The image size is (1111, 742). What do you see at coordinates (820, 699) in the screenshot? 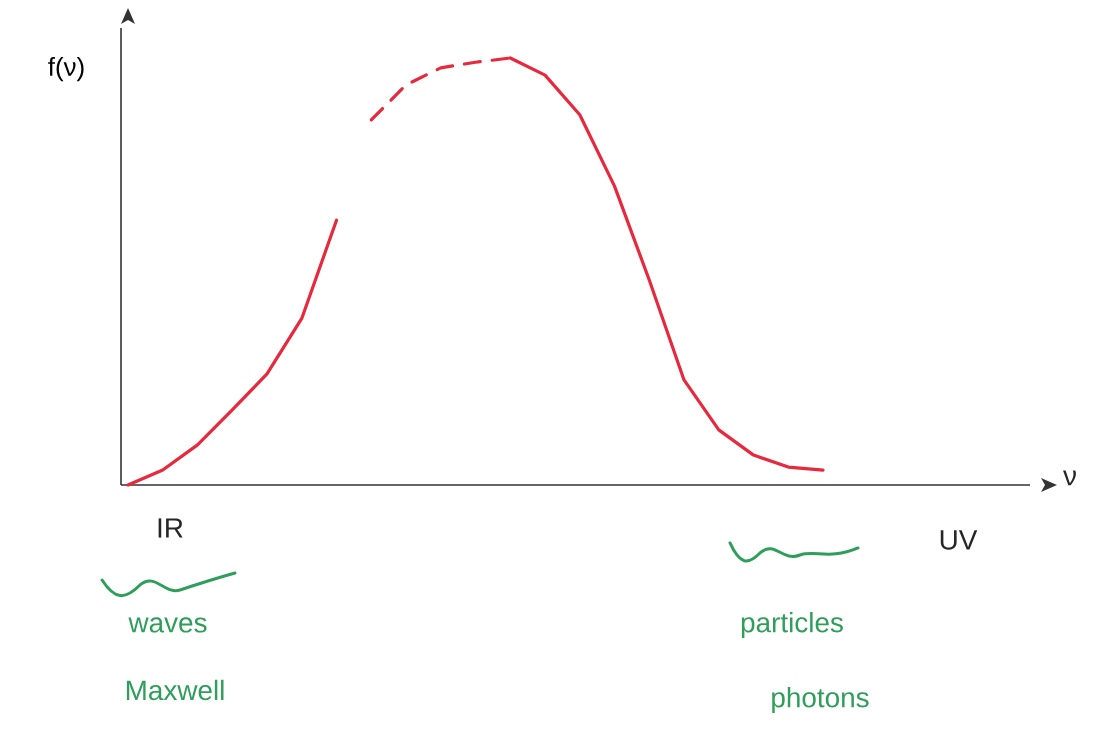
I see `text: photons` at bounding box center [820, 699].